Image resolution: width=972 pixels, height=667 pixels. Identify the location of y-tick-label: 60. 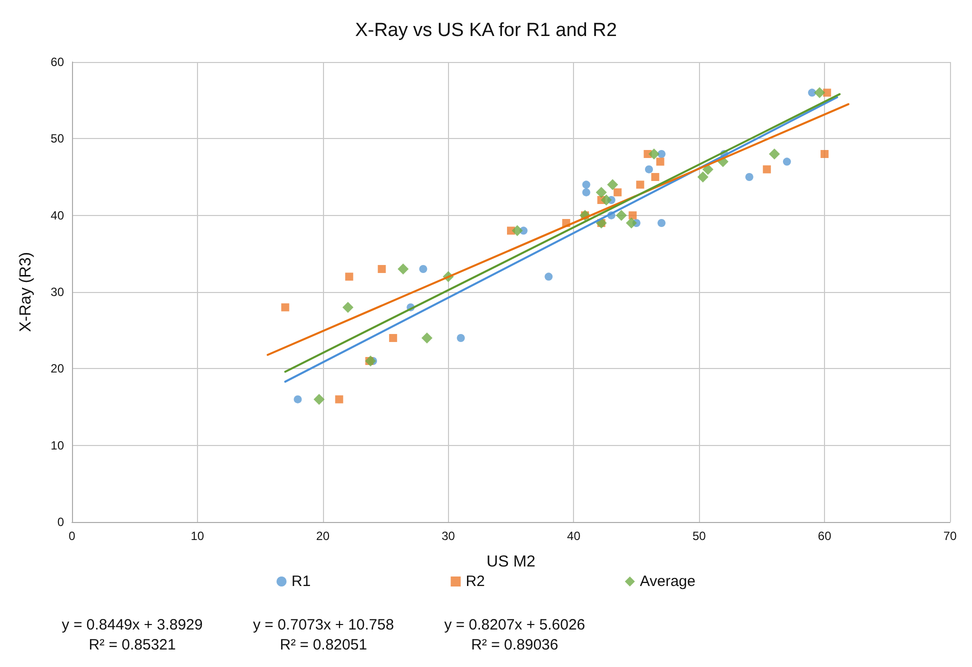
(57, 62).